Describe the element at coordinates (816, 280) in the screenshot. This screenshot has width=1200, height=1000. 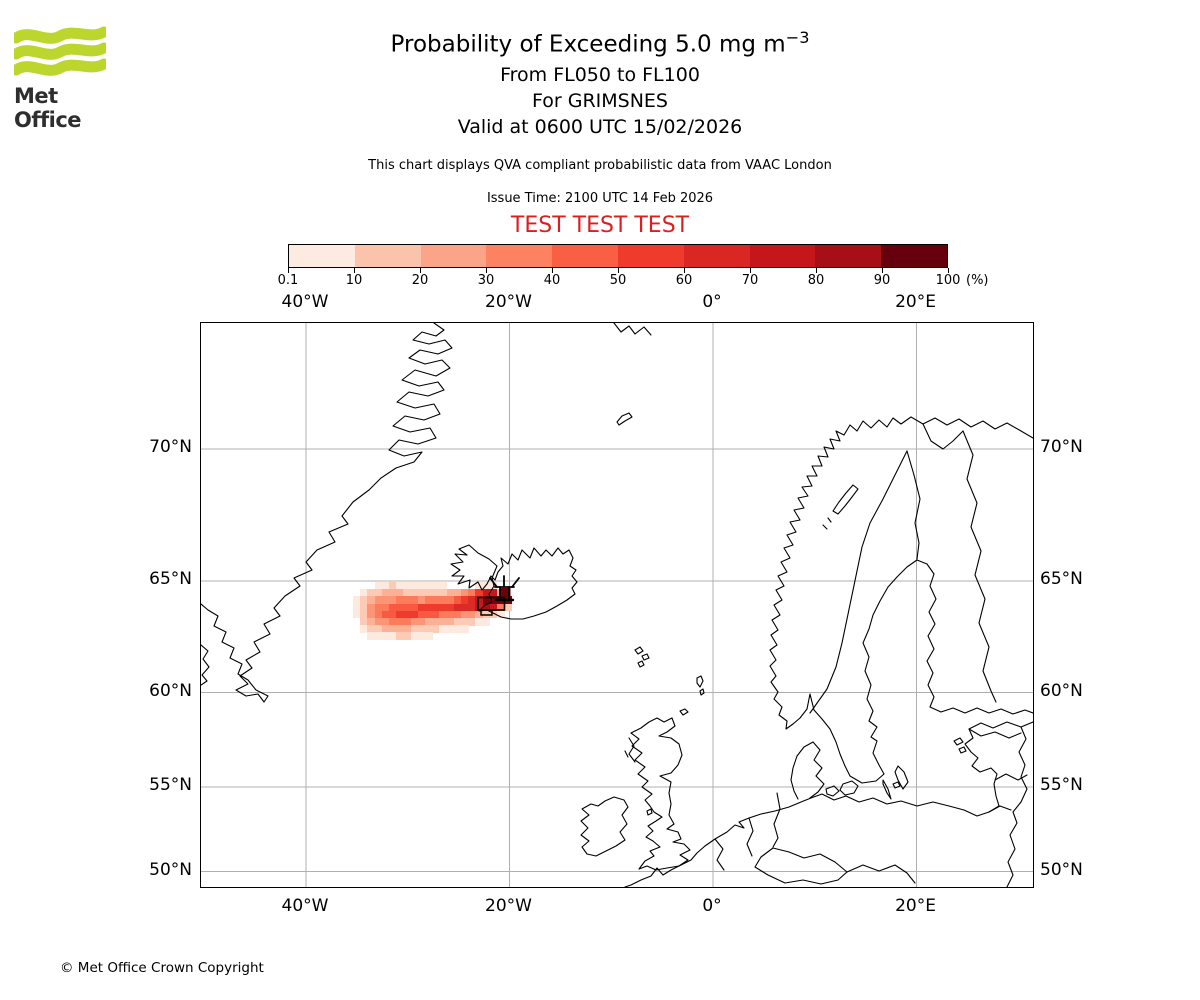
I see `colorbar-tick-label: 80` at that location.